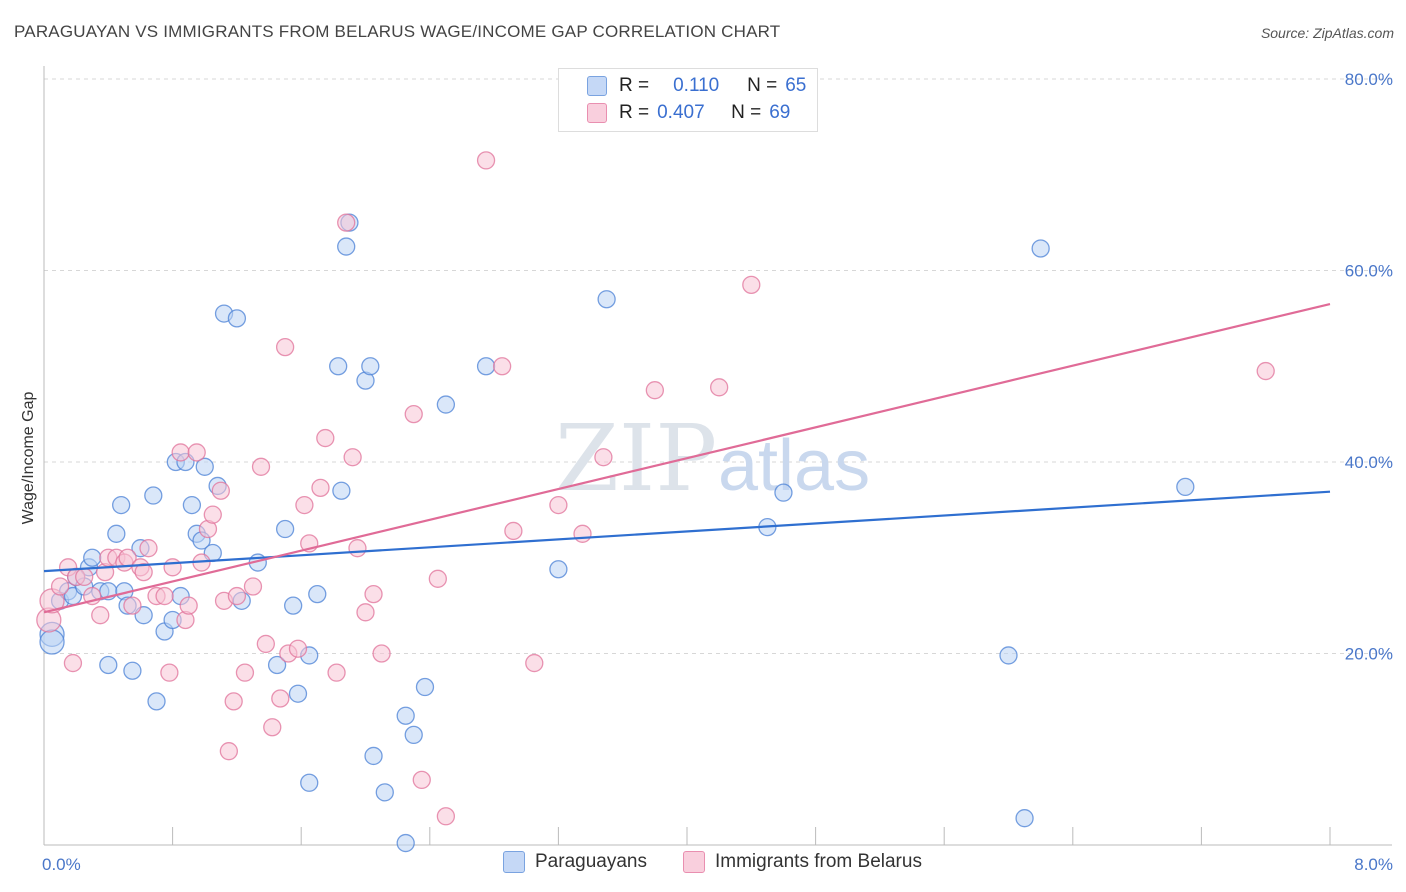  I want to click on r-label: R =, so click(634, 85).